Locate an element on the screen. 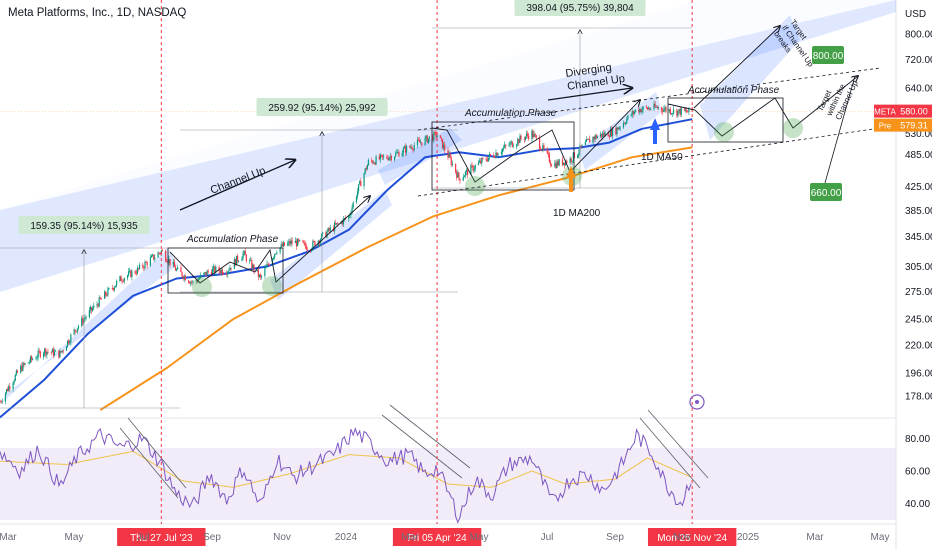 The height and width of the screenshot is (555, 932). accumulation-phase-label-1: Accumulation Phase is located at coordinates (232, 239).